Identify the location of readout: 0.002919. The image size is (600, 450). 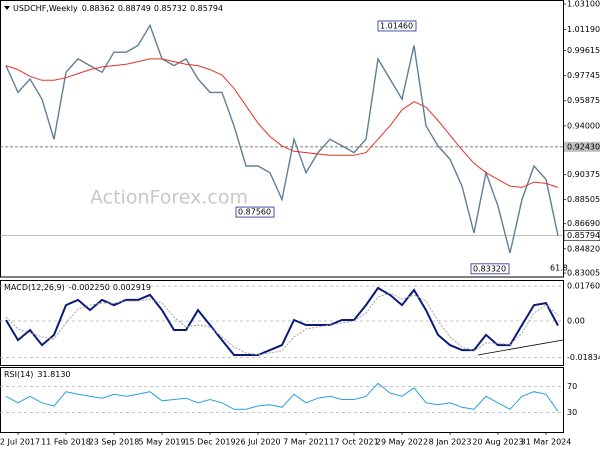
(132, 287).